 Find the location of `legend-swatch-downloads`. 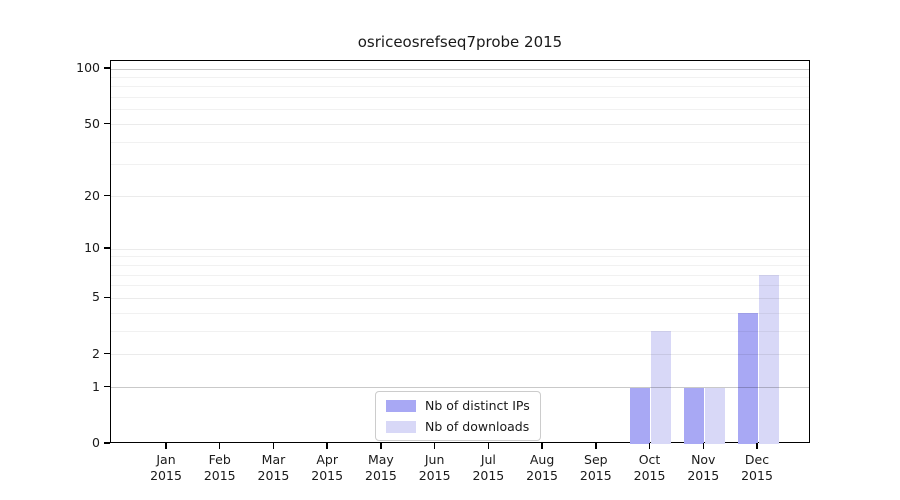

legend-swatch-downloads is located at coordinates (401, 426).